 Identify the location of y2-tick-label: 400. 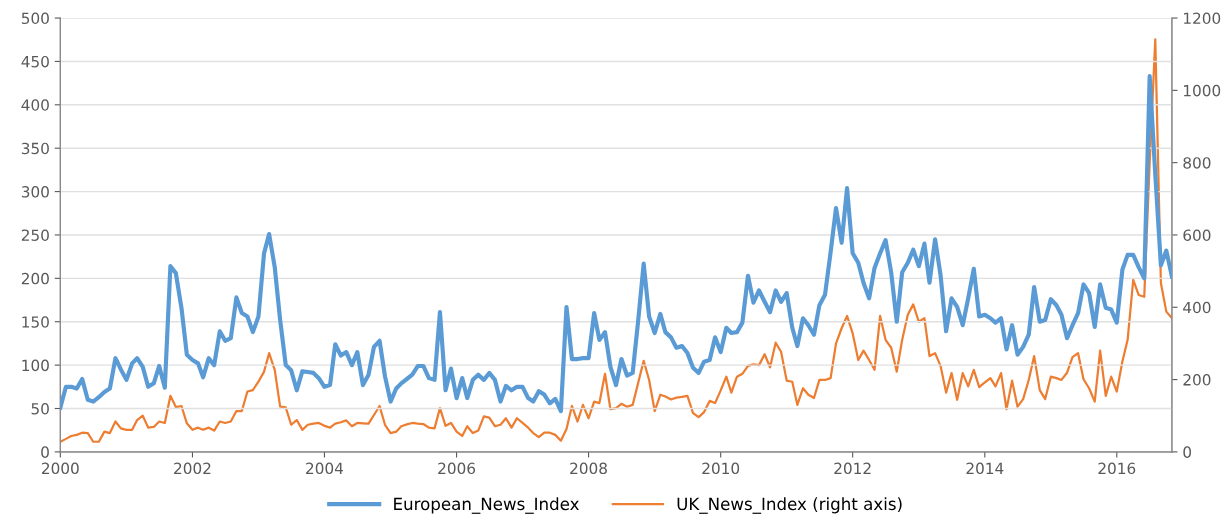
(1197, 307).